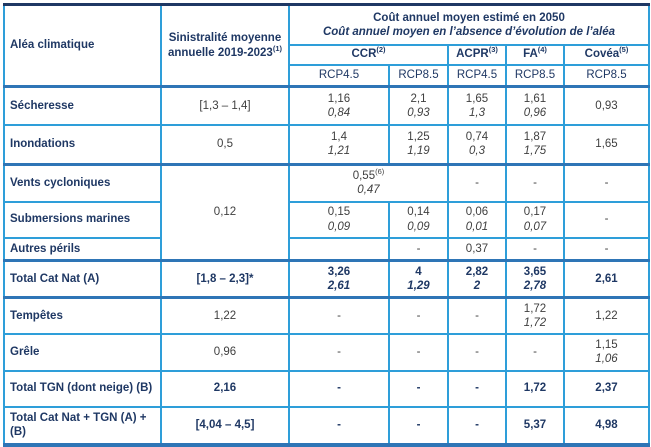 The height and width of the screenshot is (447, 651). Describe the element at coordinates (339, 98) in the screenshot. I see `estimate-2050: 1,16` at that location.